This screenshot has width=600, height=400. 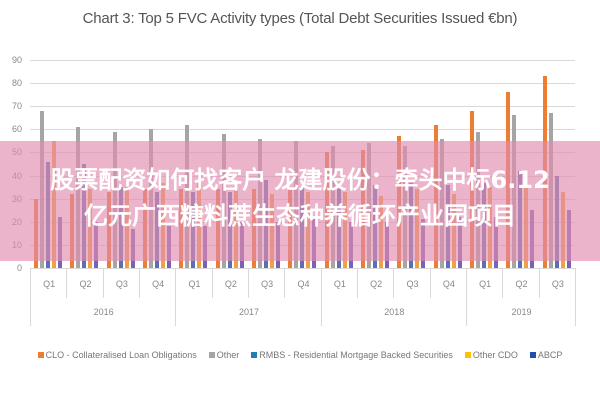 What do you see at coordinates (300, 216) in the screenshot?
I see `watermark-line-2: 亿元广西糖料蔗生态种养循环产业园项目` at bounding box center [300, 216].